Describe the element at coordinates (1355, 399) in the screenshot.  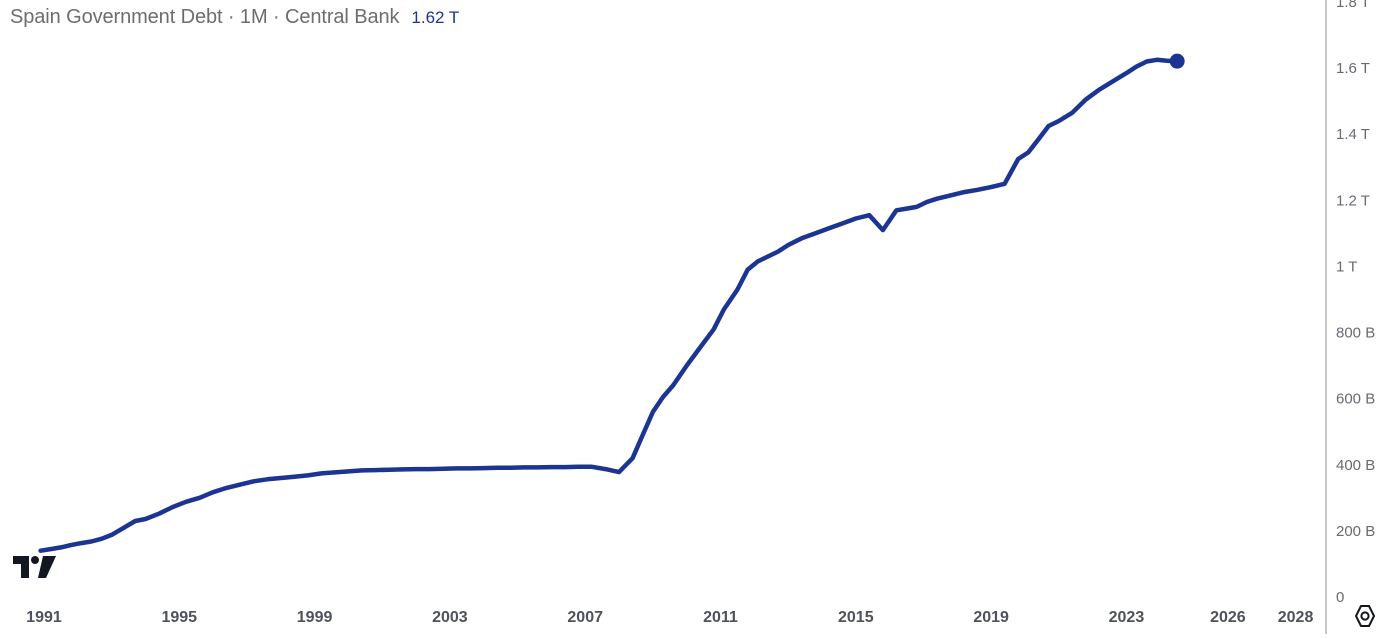
I see `y-tick-label: 600 B` at that location.